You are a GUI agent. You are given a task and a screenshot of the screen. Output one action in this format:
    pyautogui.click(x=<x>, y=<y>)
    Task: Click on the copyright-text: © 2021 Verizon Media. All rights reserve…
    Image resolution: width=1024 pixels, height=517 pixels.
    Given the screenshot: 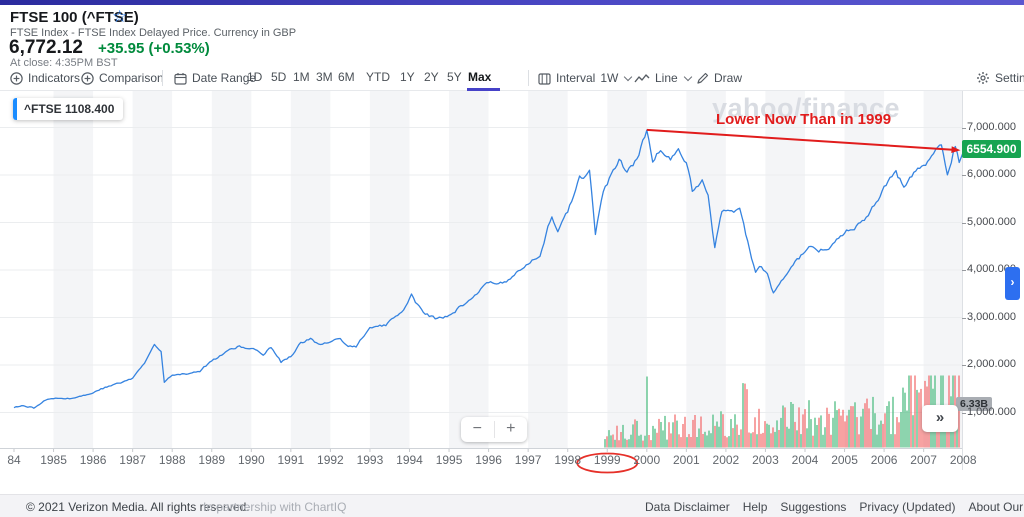 What is the action you would take?
    pyautogui.click(x=138, y=507)
    